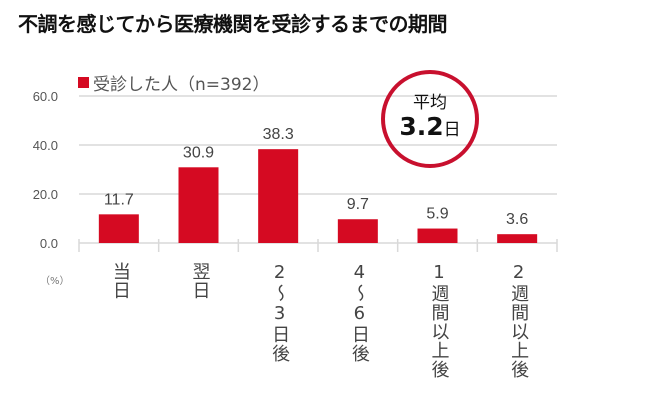 The image size is (645, 404). What do you see at coordinates (83, 82) in the screenshot?
I see `legend-swatch` at bounding box center [83, 82].